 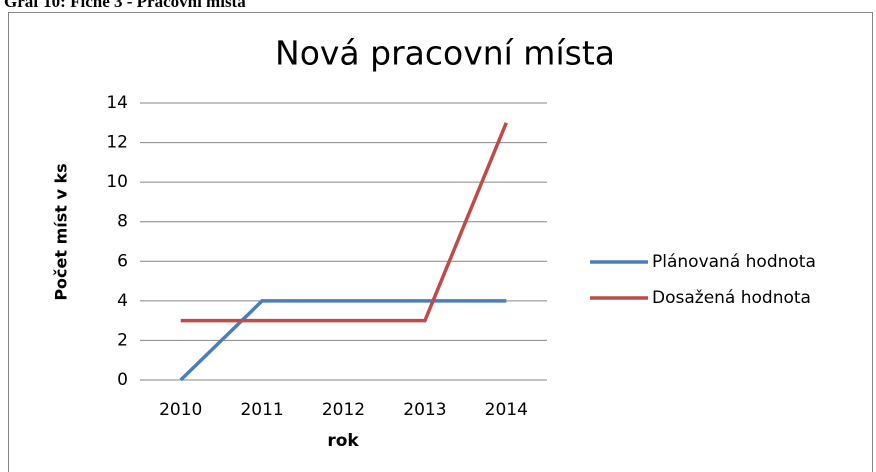 I want to click on line, so click(x=343, y=340).